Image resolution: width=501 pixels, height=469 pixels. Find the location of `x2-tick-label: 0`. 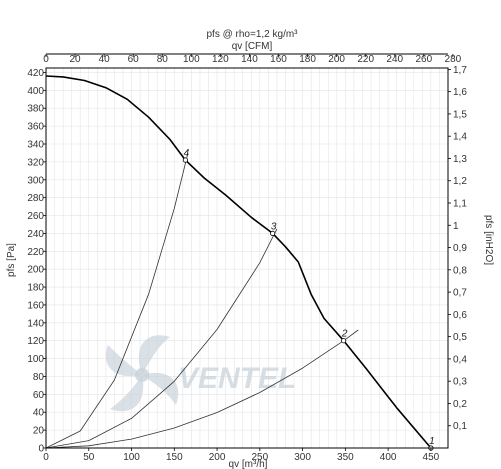

x2-tick-label: 0 is located at coordinates (46, 59).